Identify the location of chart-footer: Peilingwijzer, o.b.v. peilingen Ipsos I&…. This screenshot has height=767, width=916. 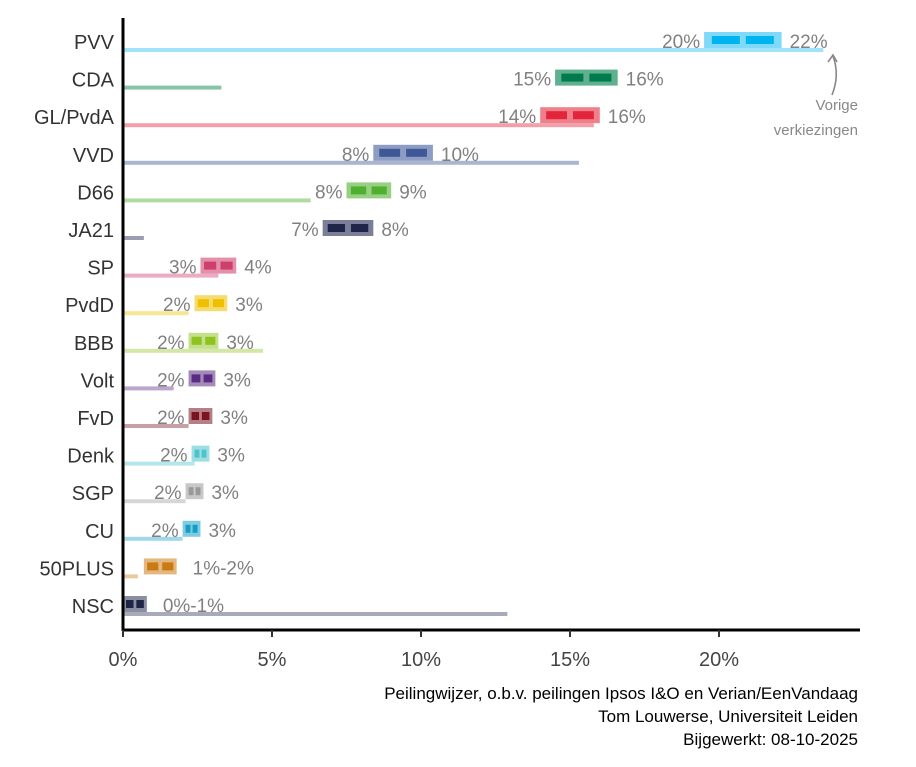
(621, 716).